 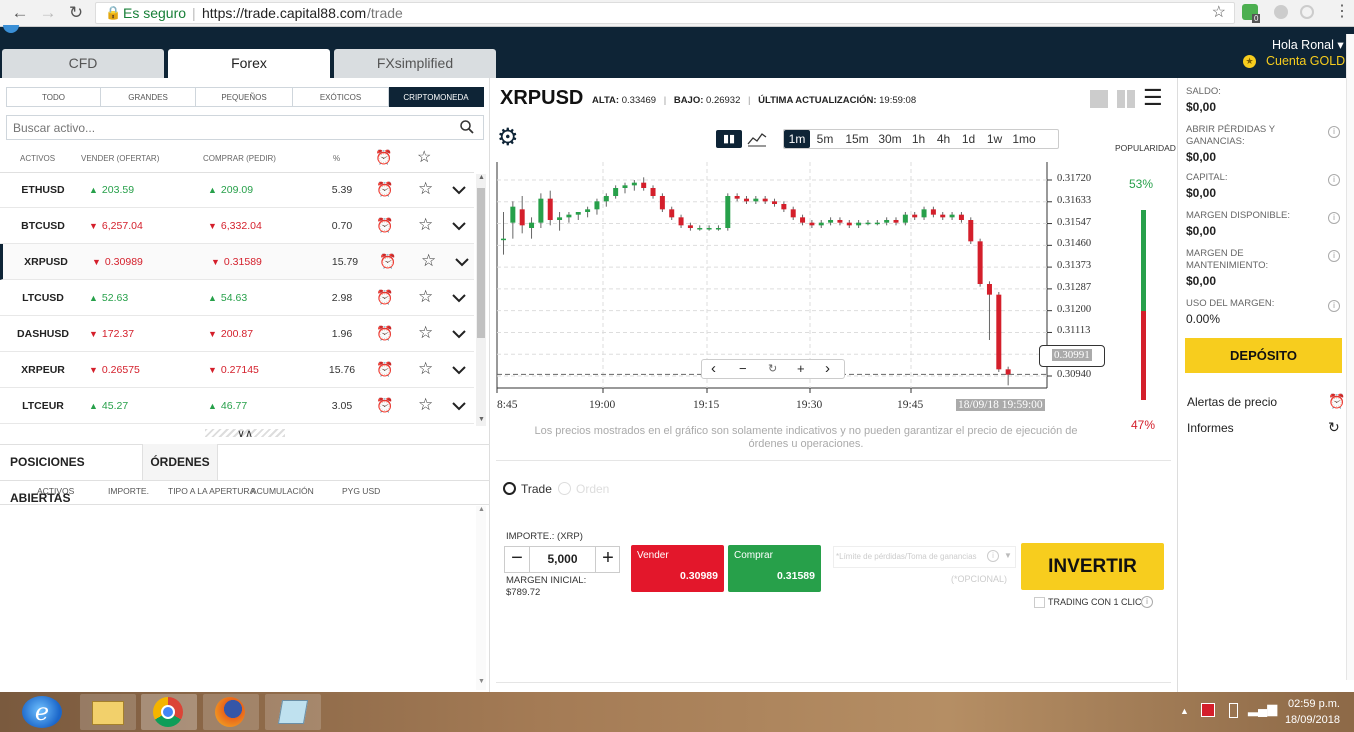 I want to click on asset-buy: ▼ 200.87, so click(x=230, y=334).